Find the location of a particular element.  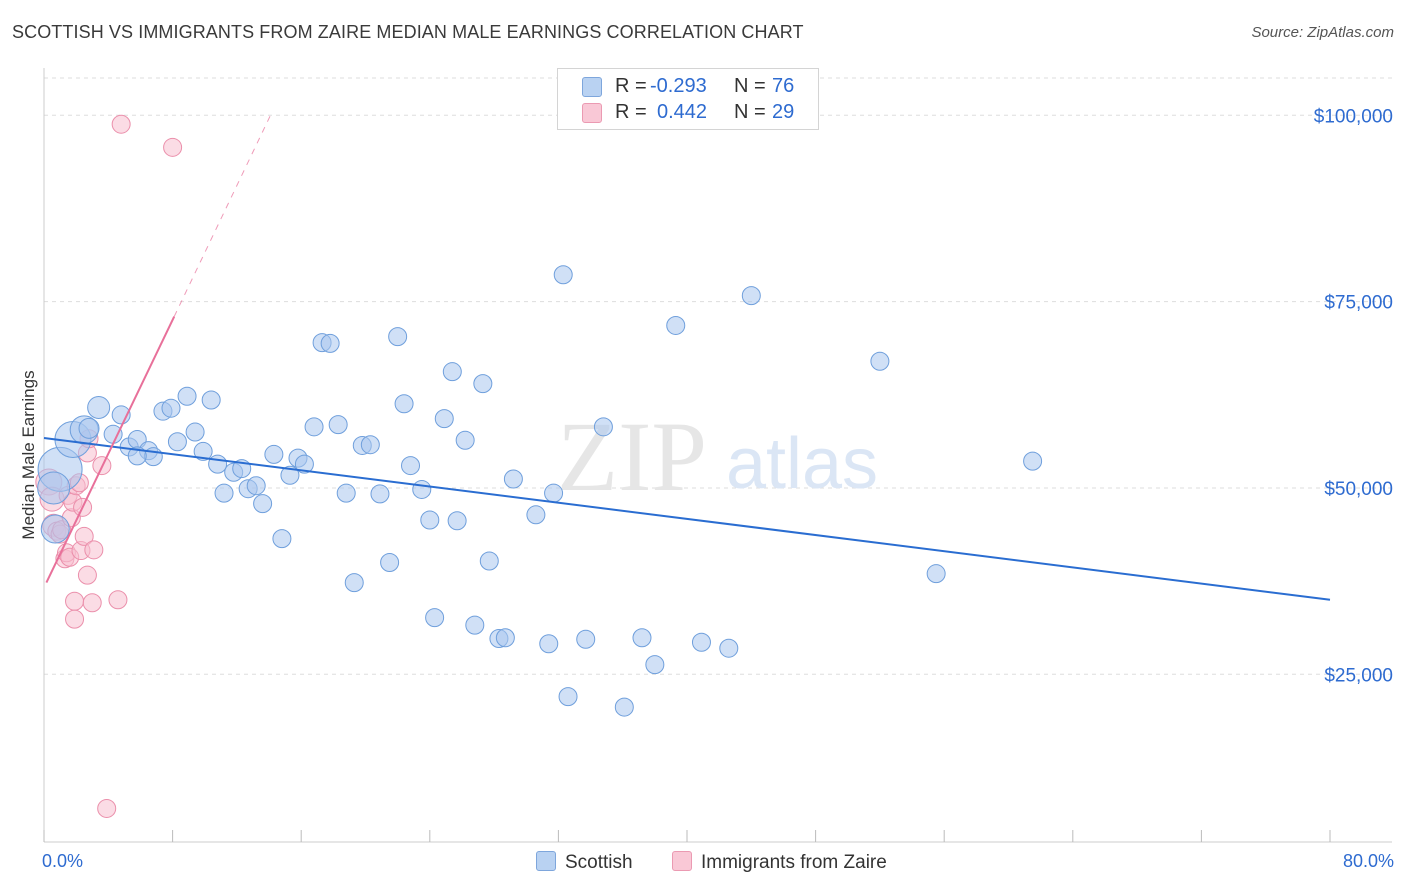

legend-item-zaire: Immigrants from Zaire is located at coordinates (779, 862).